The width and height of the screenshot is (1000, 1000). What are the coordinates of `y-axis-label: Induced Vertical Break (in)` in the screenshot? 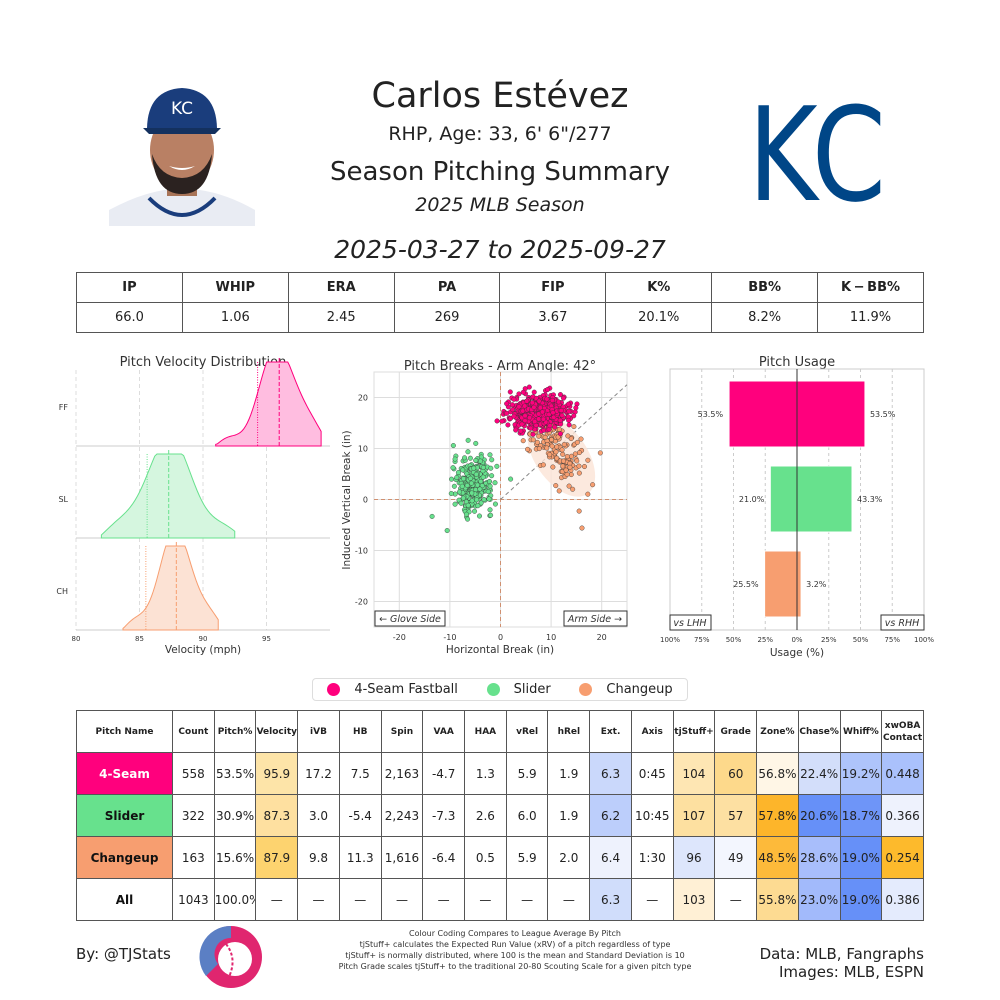 It's located at (347, 499).